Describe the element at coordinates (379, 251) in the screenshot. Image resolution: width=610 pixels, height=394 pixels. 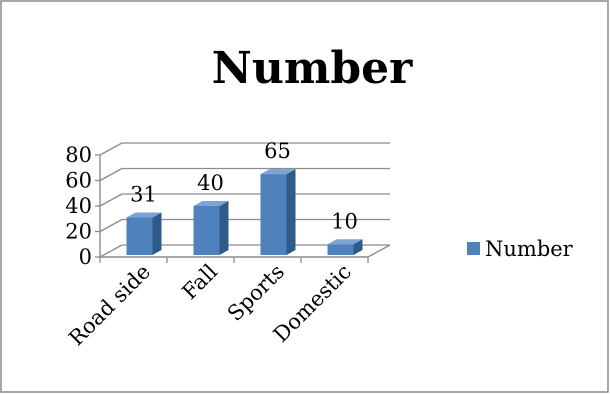
I see `x-axis-right-edge` at that location.